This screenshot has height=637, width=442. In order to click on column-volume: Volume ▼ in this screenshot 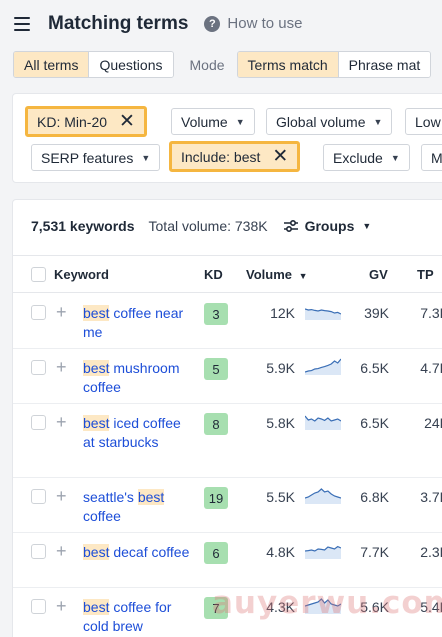, I will do `click(277, 274)`.